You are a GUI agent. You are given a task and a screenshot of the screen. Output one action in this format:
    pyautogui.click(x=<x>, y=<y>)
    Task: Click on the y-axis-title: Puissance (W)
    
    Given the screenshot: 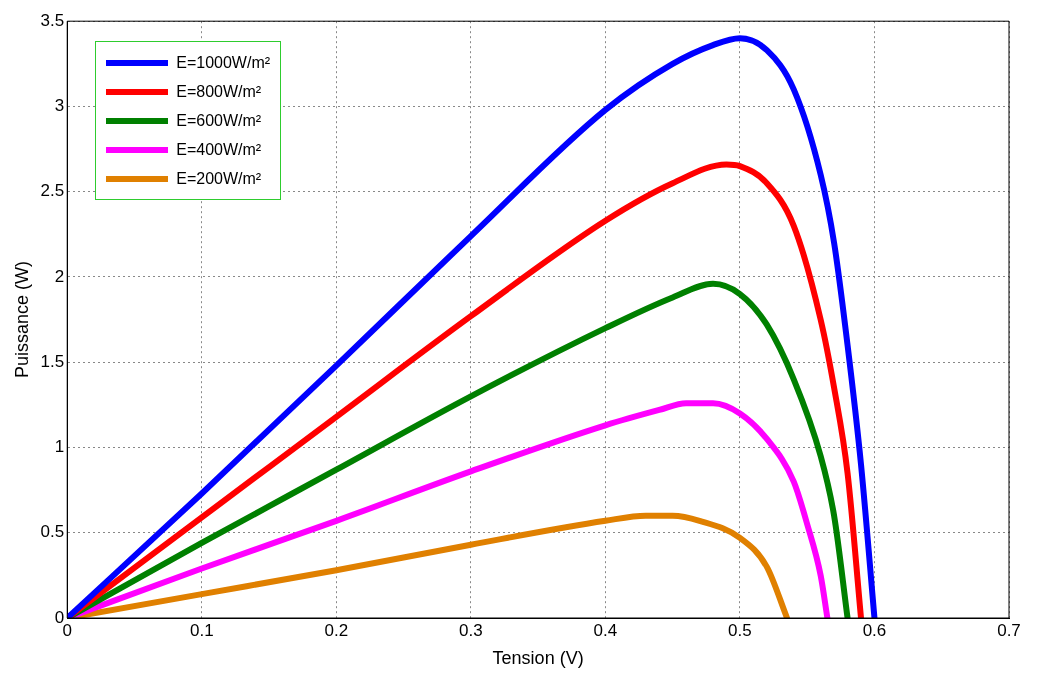 What is the action you would take?
    pyautogui.click(x=21, y=320)
    